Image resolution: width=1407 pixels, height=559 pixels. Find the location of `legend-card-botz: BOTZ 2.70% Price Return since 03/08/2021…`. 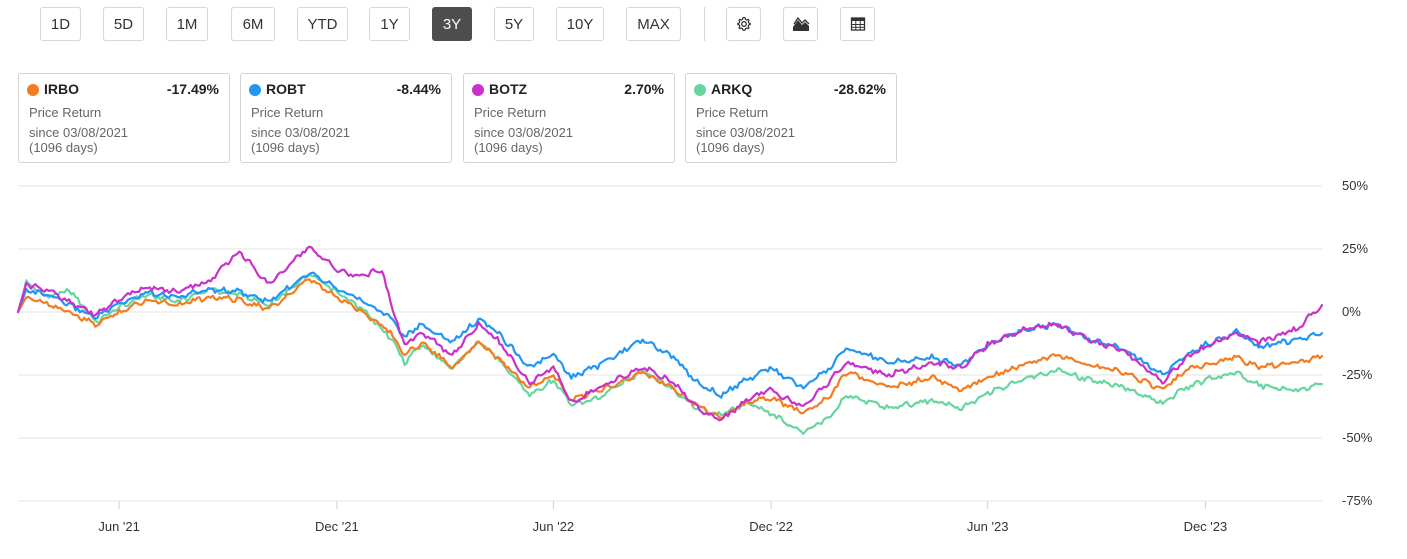

legend-card-botz: BOTZ 2.70% Price Return since 03/08/2021… is located at coordinates (569, 118).